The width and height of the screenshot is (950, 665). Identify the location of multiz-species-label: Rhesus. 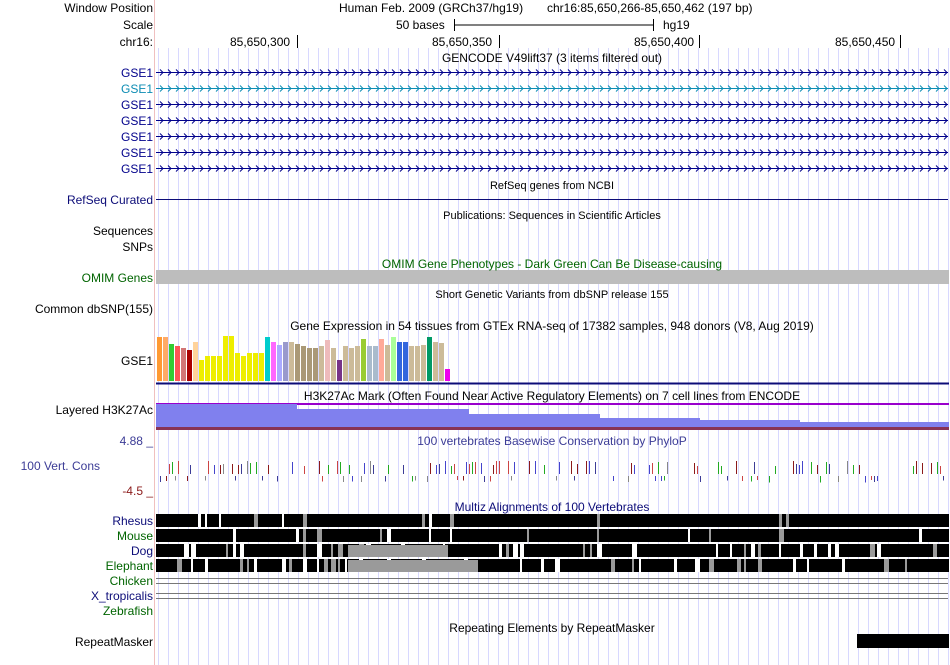
(132, 521).